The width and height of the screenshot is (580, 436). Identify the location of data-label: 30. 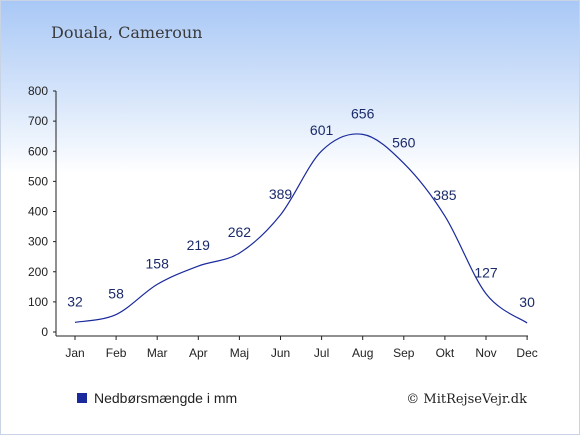
(527, 302).